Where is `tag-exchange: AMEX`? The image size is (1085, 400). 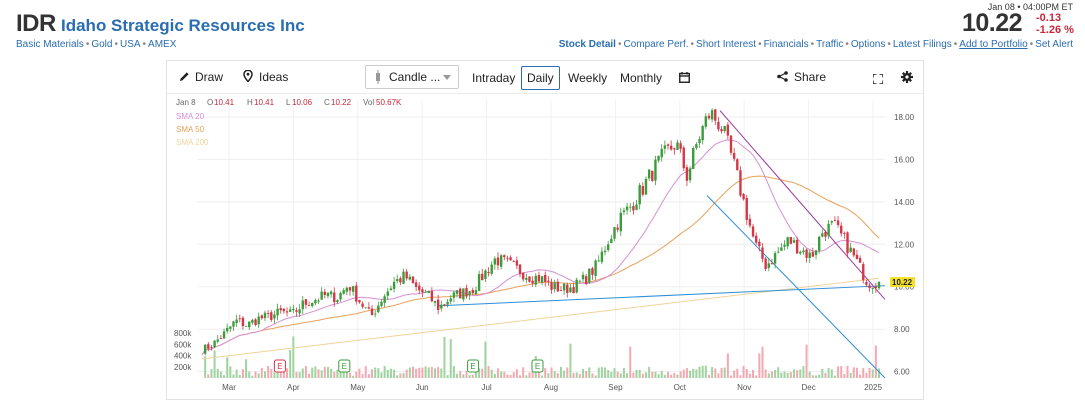
tag-exchange: AMEX is located at coordinates (162, 44).